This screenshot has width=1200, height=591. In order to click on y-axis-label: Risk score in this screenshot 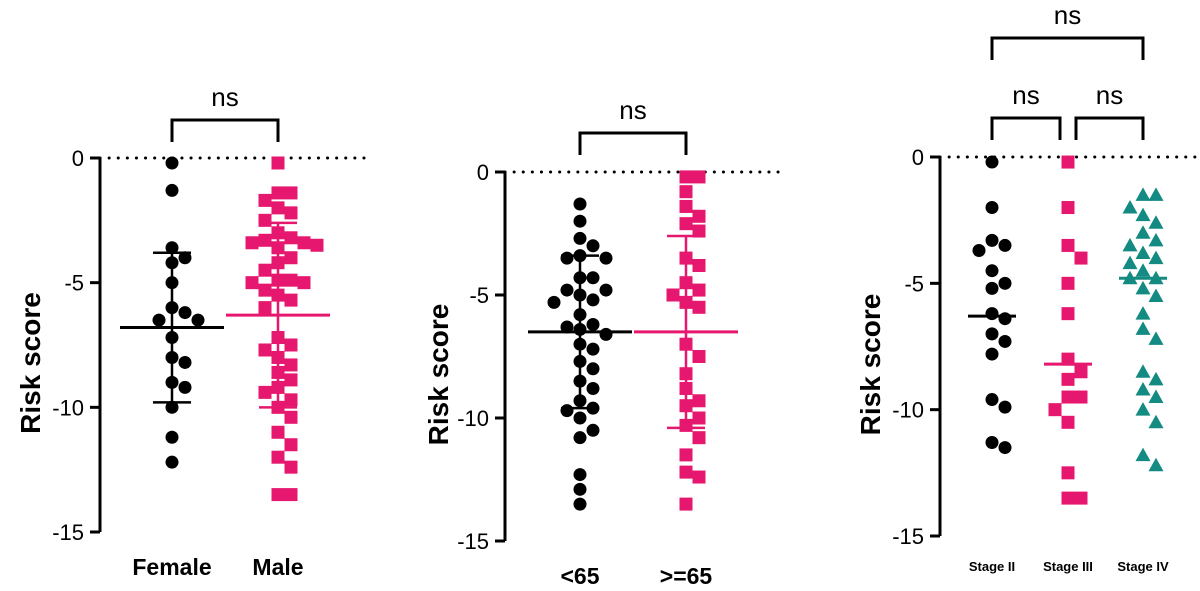, I will do `click(438, 375)`.